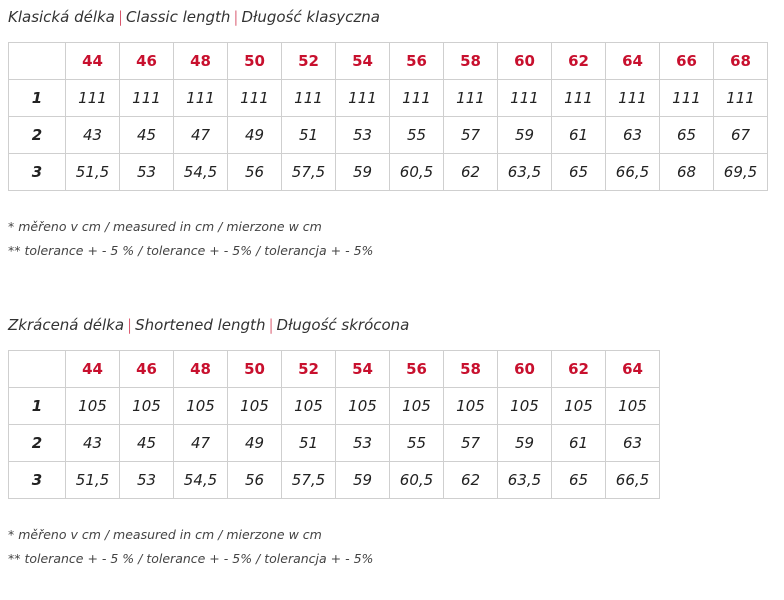 The image size is (784, 600). What do you see at coordinates (178, 17) in the screenshot?
I see `title-part: Classic length` at bounding box center [178, 17].